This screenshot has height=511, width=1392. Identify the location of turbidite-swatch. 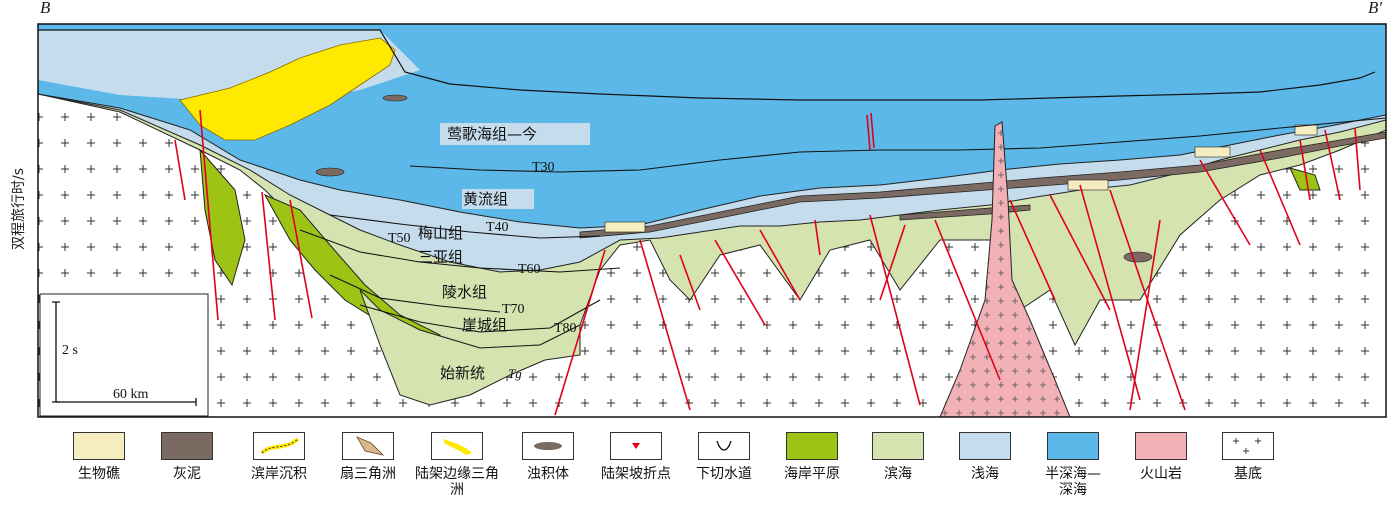
(548, 446).